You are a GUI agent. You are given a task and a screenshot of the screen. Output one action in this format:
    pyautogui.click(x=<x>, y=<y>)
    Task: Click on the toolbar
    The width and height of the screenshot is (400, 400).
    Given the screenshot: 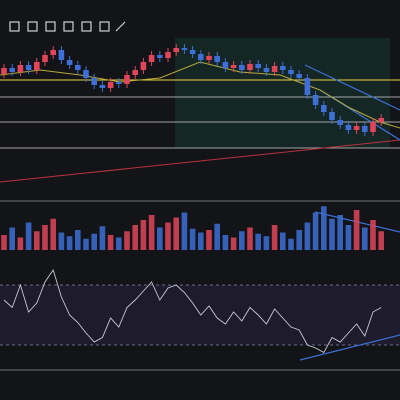 What is the action you would take?
    pyautogui.click(x=67, y=26)
    